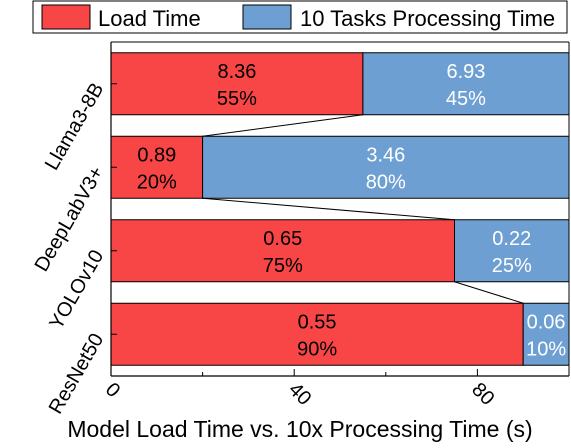 The width and height of the screenshot is (571, 448). I want to click on legend-label-2: 10 Tasks Processing Time, so click(427, 18).